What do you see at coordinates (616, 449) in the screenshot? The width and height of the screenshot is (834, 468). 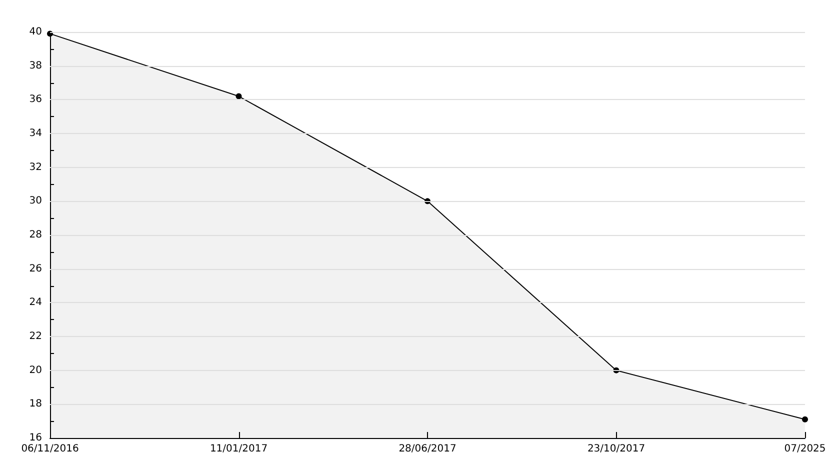 I see `x-tick-label: 23/10/2017` at bounding box center [616, 449].